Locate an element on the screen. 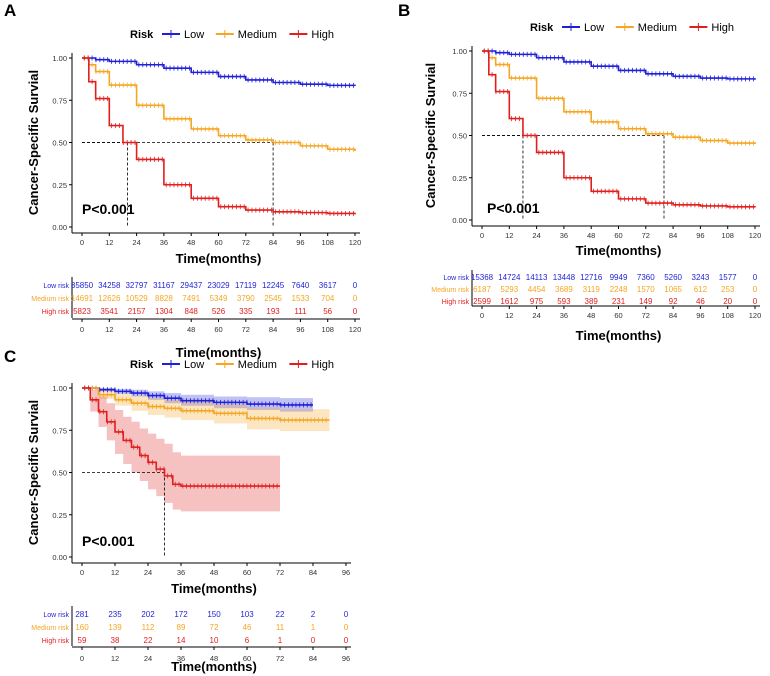 This screenshot has height=676, width=770. risk-count: 7491 is located at coordinates (191, 298).